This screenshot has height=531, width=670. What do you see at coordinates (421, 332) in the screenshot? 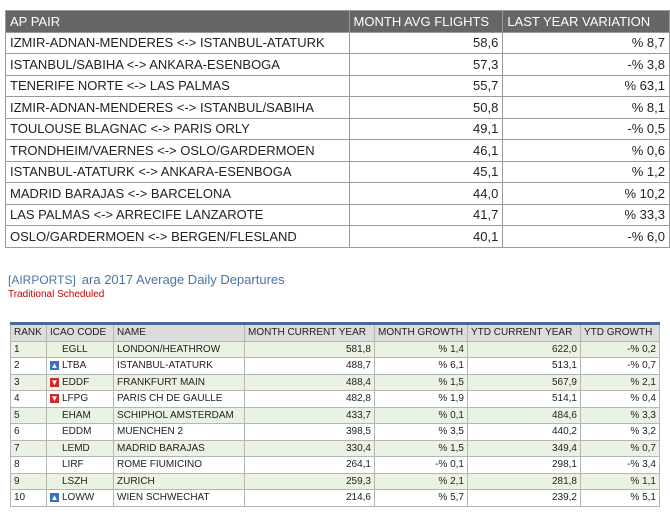
I see `header-cell: MONTH GROWTH` at bounding box center [421, 332].